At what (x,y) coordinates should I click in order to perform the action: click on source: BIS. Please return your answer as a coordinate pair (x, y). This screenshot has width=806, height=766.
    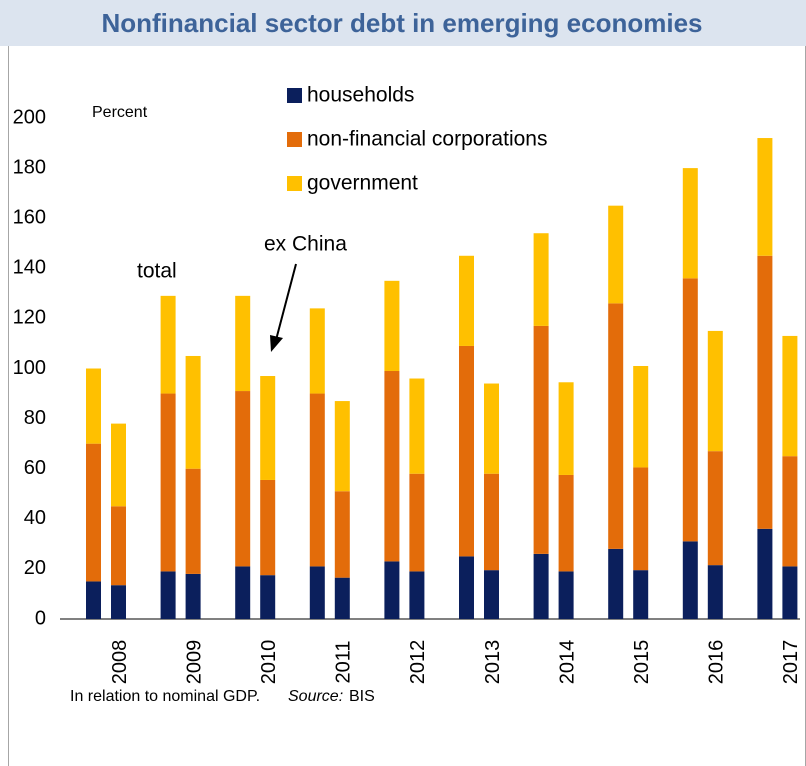
    Looking at the image, I should click on (362, 696).